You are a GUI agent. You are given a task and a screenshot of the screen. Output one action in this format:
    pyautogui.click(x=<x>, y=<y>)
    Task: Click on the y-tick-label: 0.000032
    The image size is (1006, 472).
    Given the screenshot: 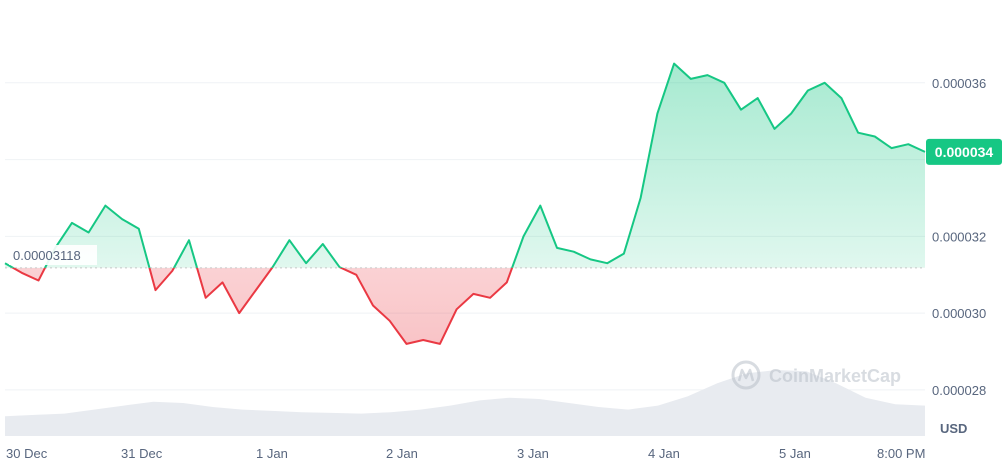 What is the action you would take?
    pyautogui.click(x=959, y=236)
    